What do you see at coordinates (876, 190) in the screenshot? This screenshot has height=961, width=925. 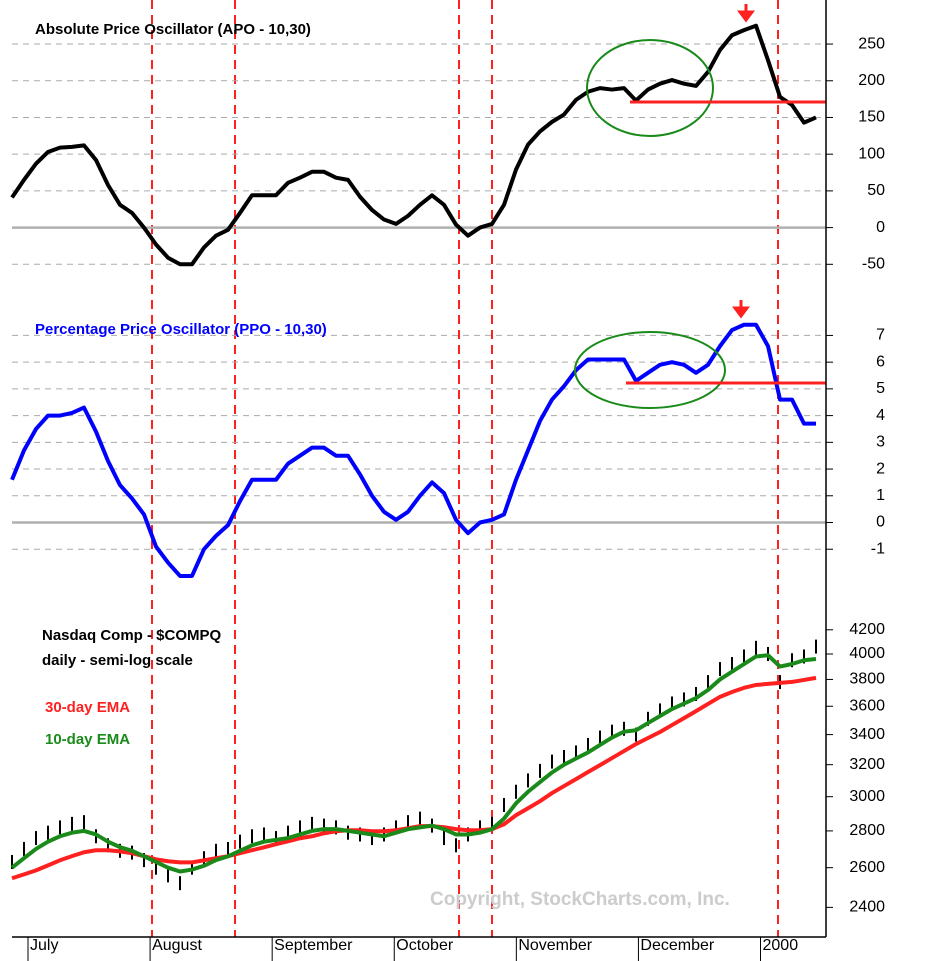 I see `y-tick-label: 50` at bounding box center [876, 190].